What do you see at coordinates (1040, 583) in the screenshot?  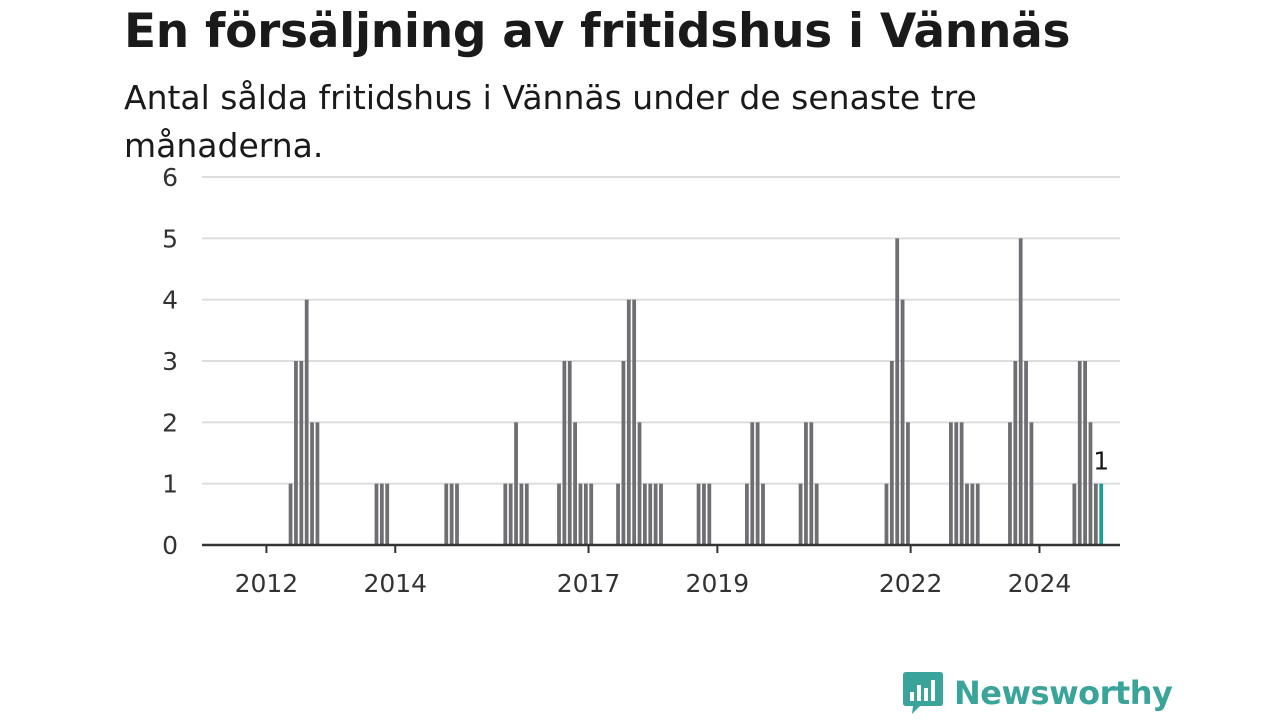 I see `x-tick-label: 2024` at bounding box center [1040, 583].